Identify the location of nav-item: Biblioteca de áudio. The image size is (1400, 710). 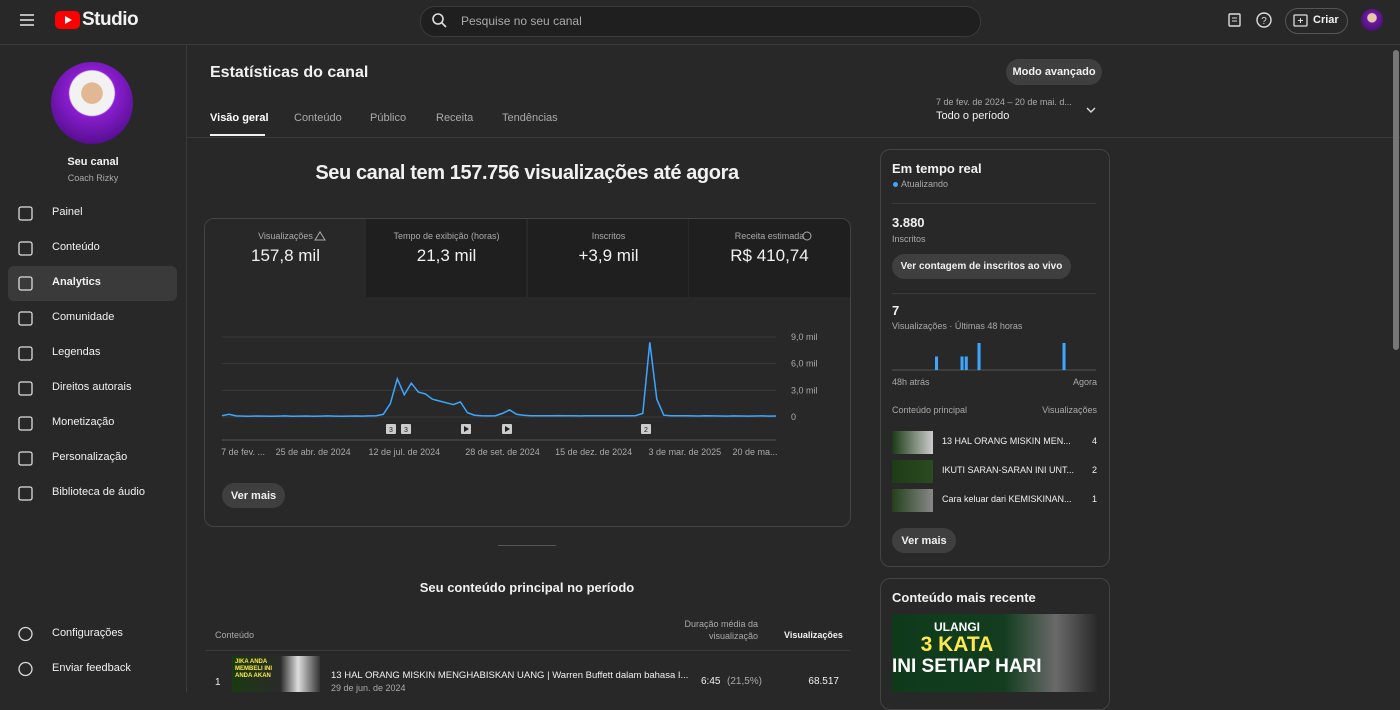
(98, 492).